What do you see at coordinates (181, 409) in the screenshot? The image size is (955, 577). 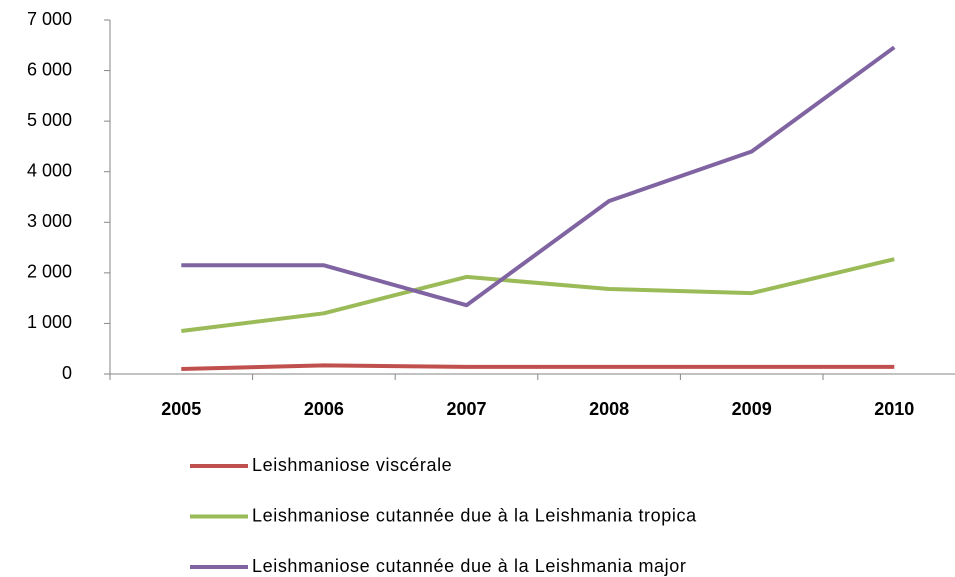 I see `x-tick-label: 2005` at bounding box center [181, 409].